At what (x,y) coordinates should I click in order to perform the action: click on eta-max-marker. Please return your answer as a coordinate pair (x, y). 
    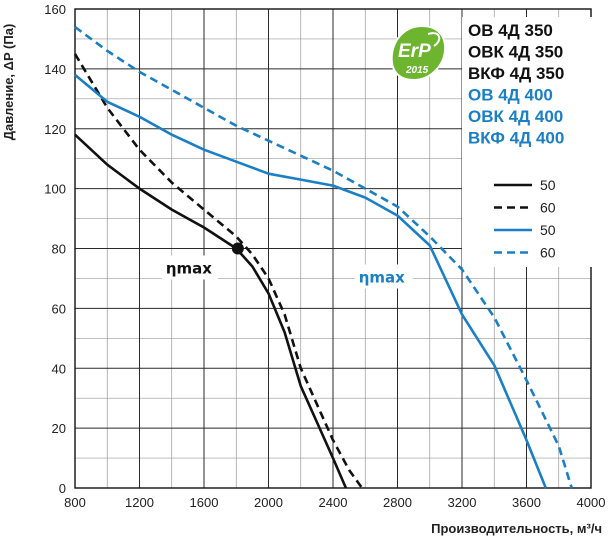
    Looking at the image, I should click on (237, 248).